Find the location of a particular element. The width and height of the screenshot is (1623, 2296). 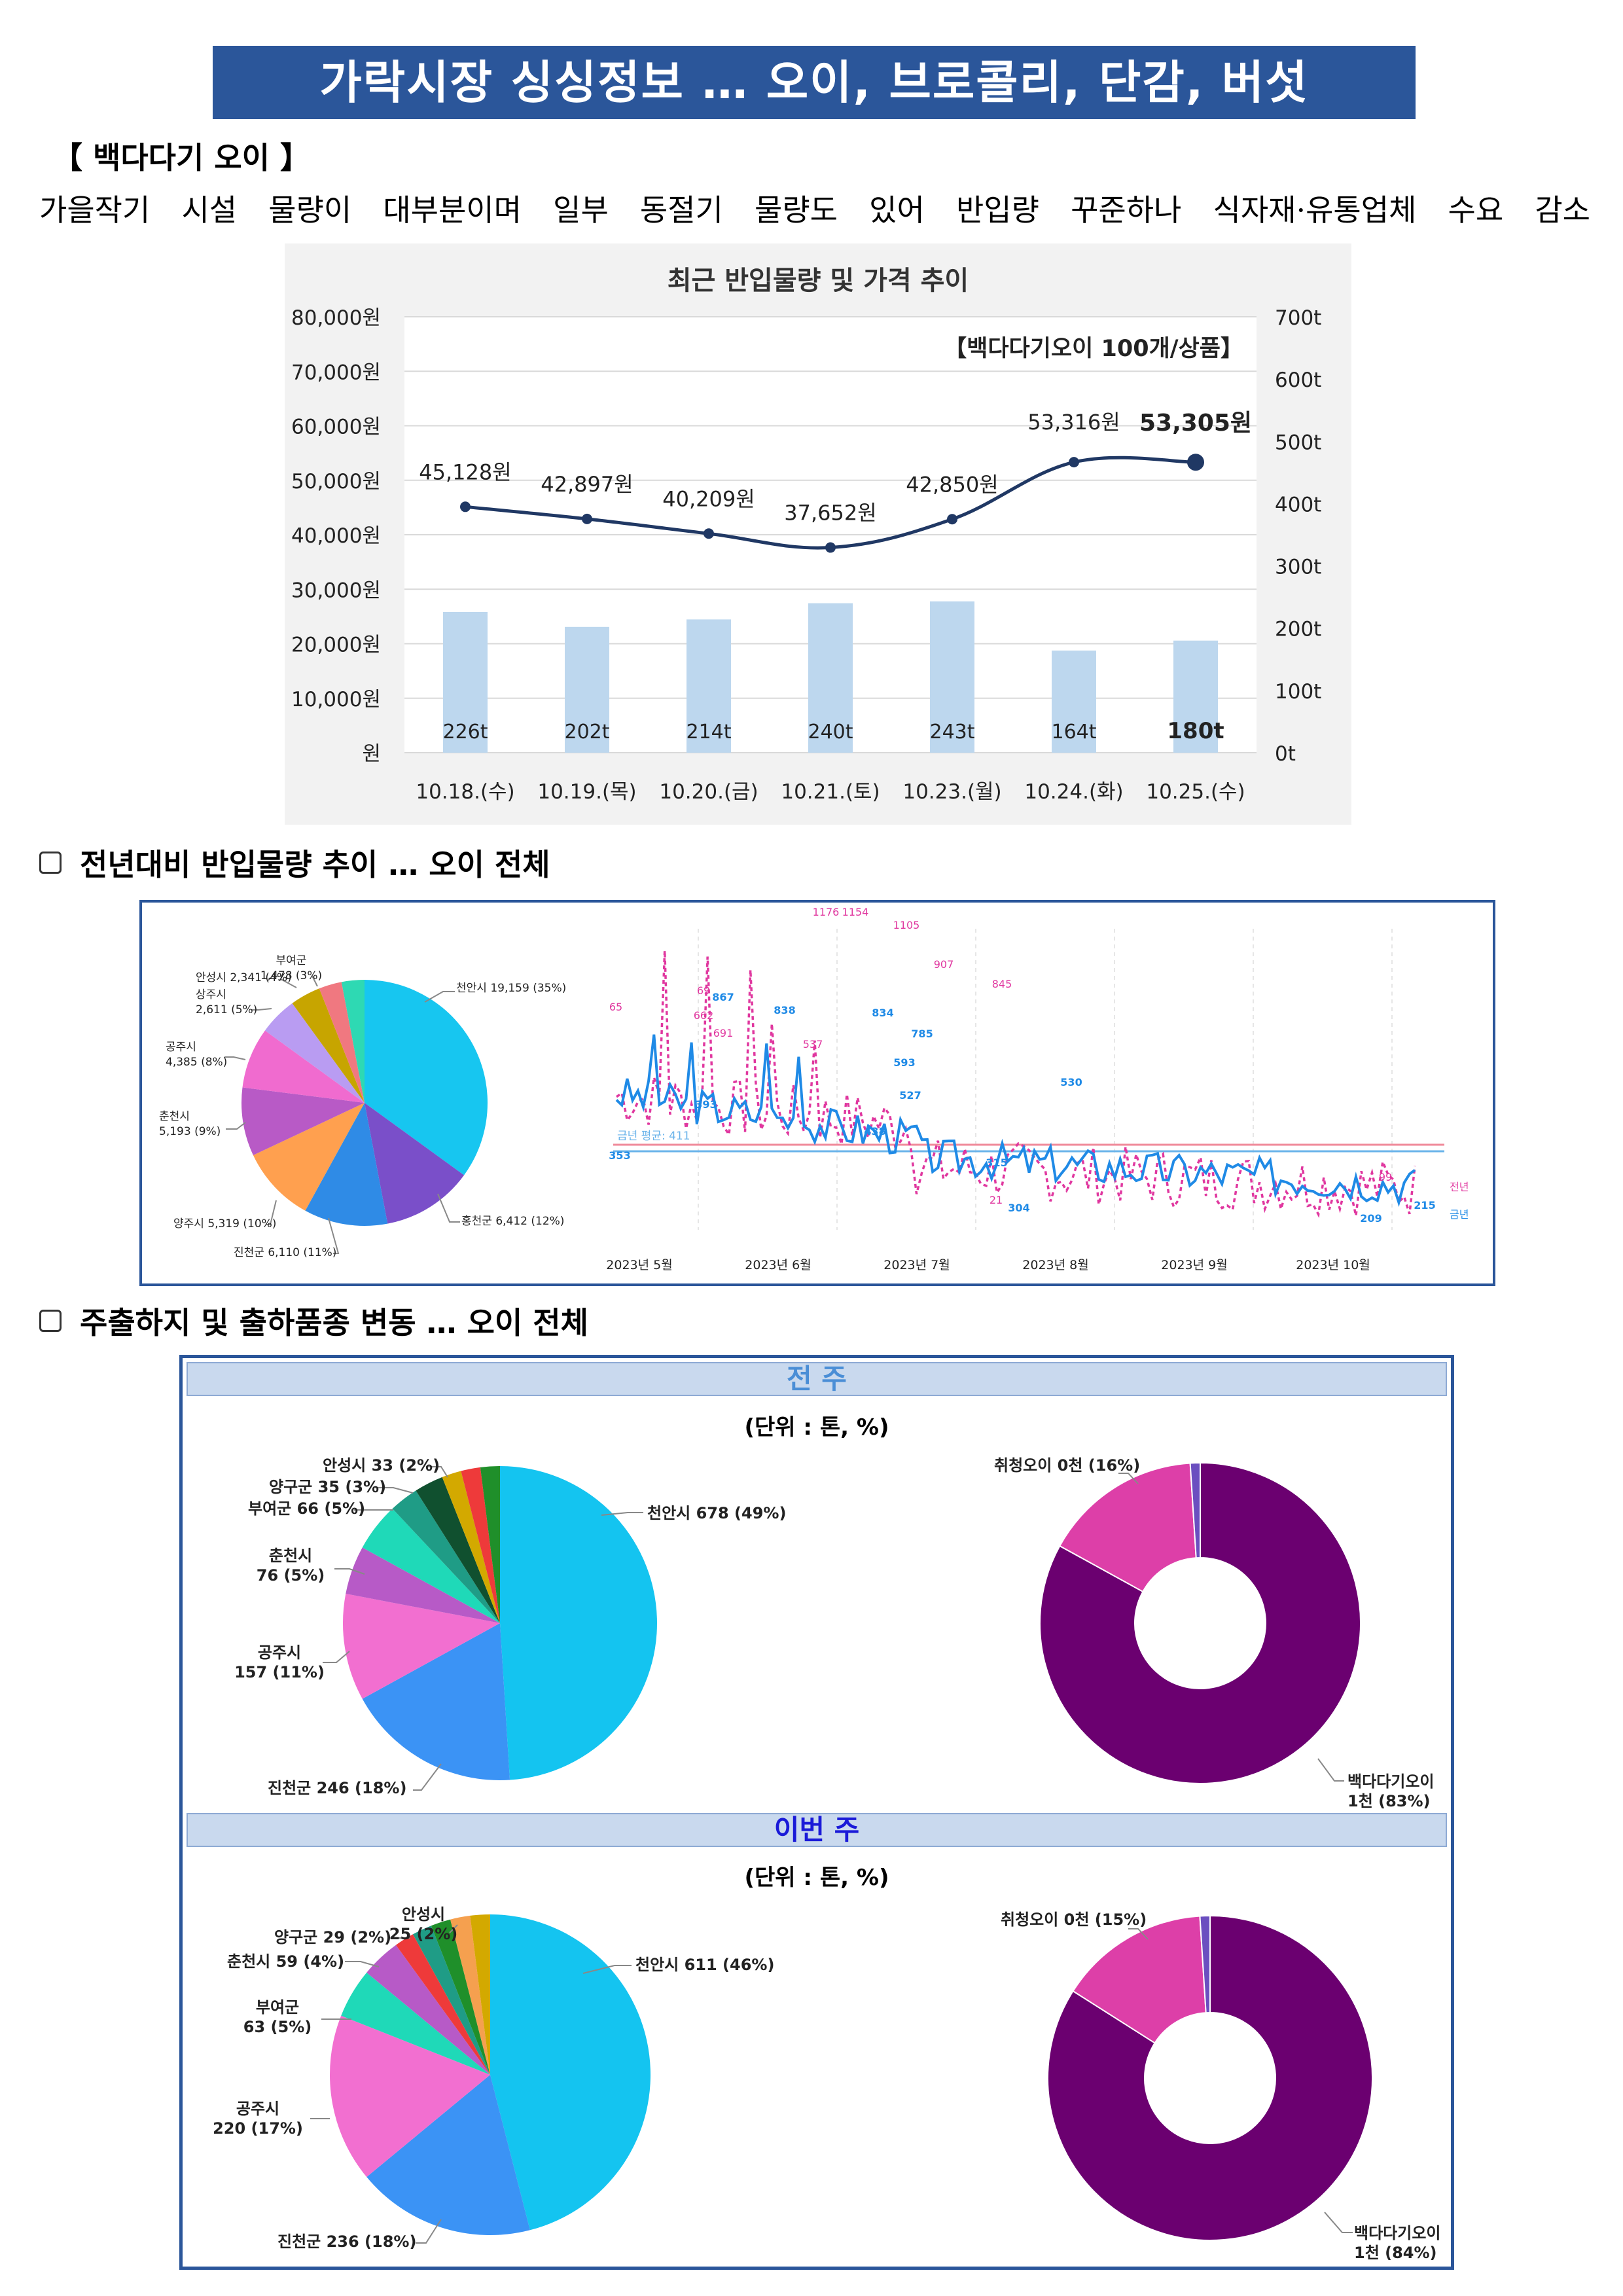

y-right-tick-label: 0t is located at coordinates (1285, 754).